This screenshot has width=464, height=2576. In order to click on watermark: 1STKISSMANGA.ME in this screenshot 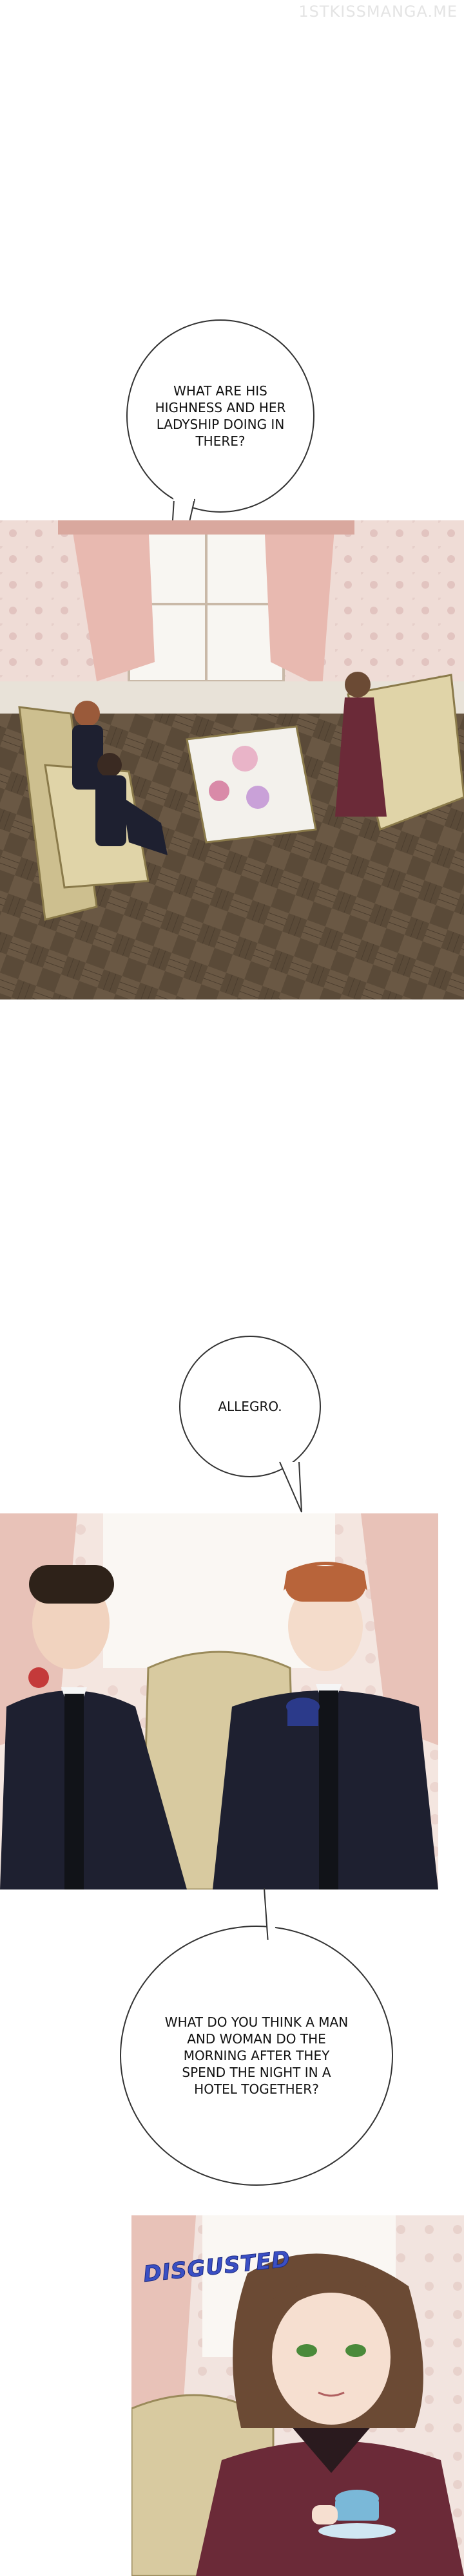, I will do `click(378, 12)`.